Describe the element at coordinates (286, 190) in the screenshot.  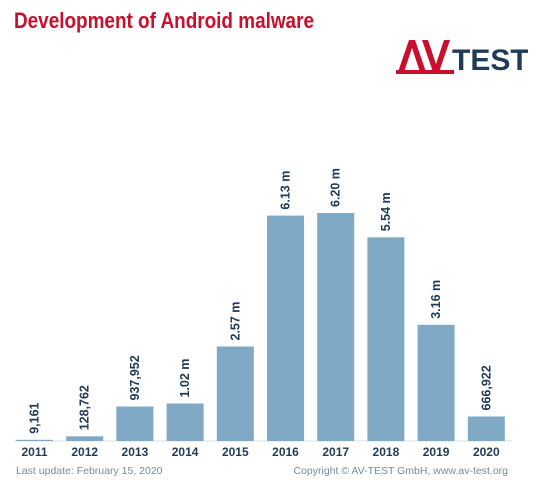
I see `value-label-2016: 6.13 m` at that location.